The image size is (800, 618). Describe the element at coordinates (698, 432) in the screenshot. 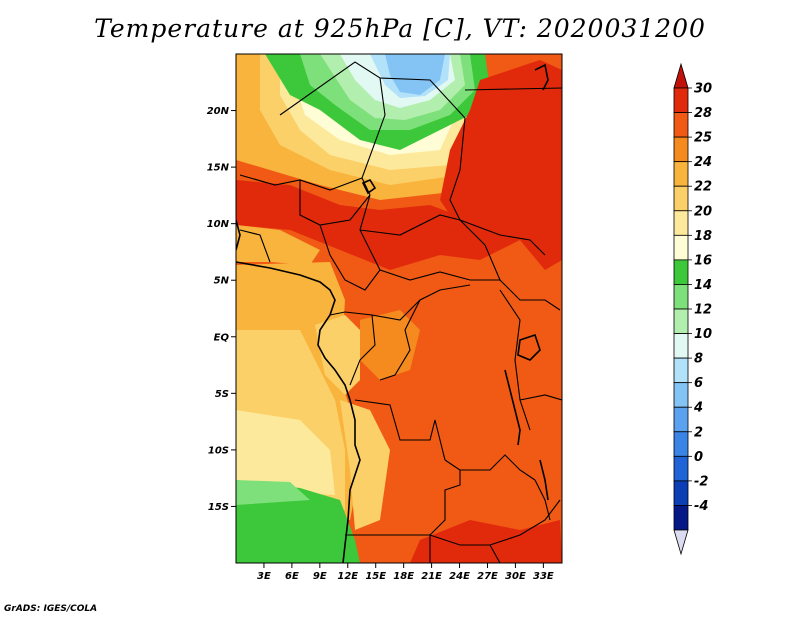

I see `colorbar-label: 2` at that location.